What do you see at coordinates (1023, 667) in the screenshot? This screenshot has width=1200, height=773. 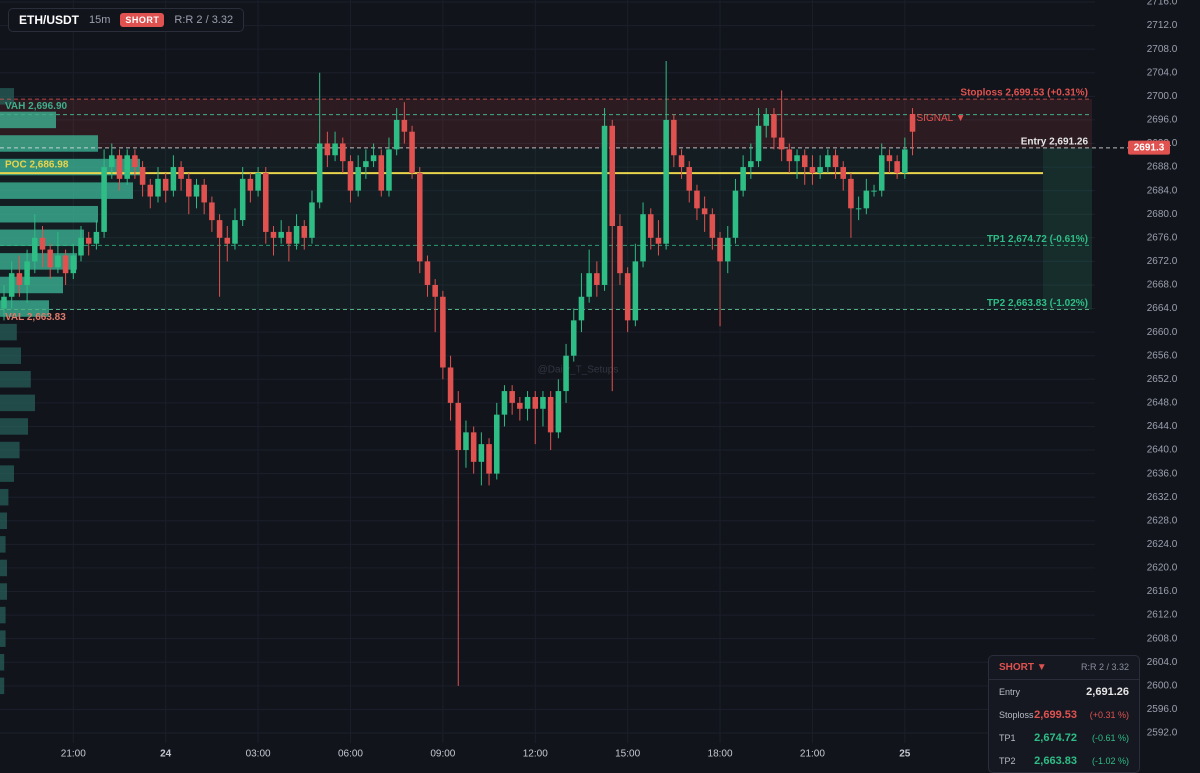 I see `panel-title: SHORT ▼` at bounding box center [1023, 667].